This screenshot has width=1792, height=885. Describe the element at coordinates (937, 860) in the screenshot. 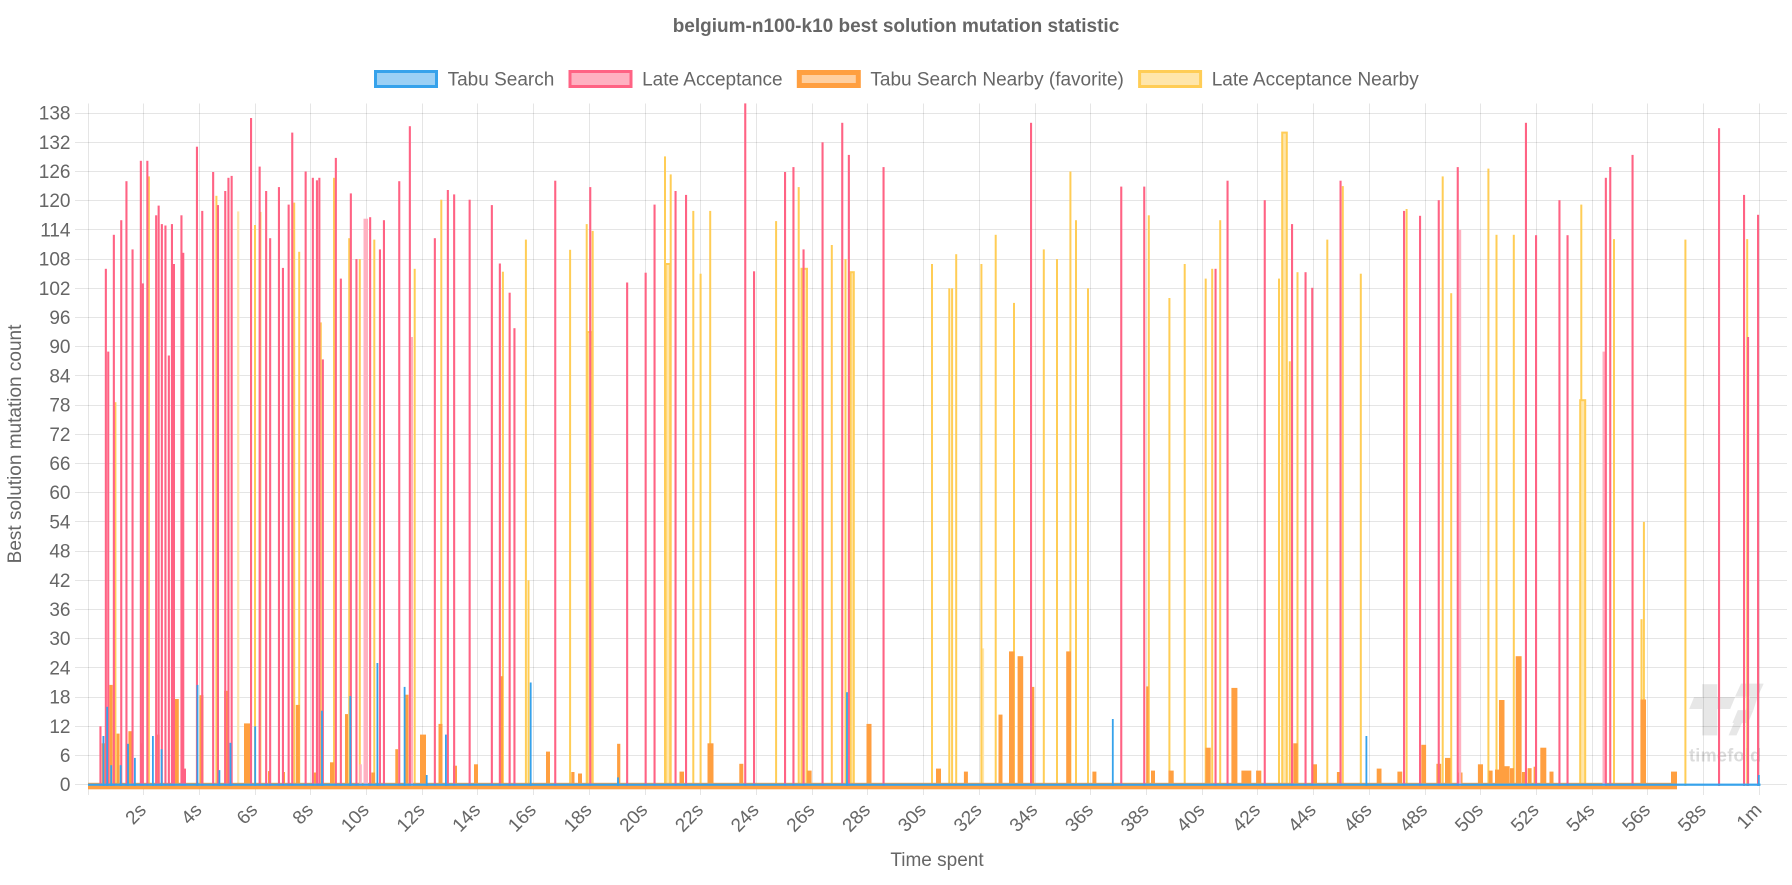

I see `svg-text: Time spent` at that location.